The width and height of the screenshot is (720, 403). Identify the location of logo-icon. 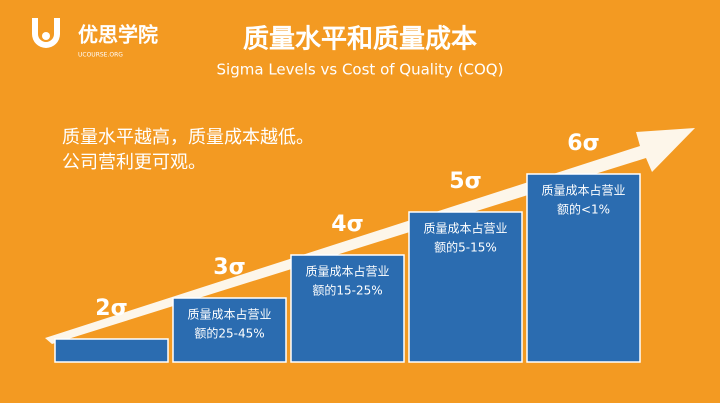
(46, 33).